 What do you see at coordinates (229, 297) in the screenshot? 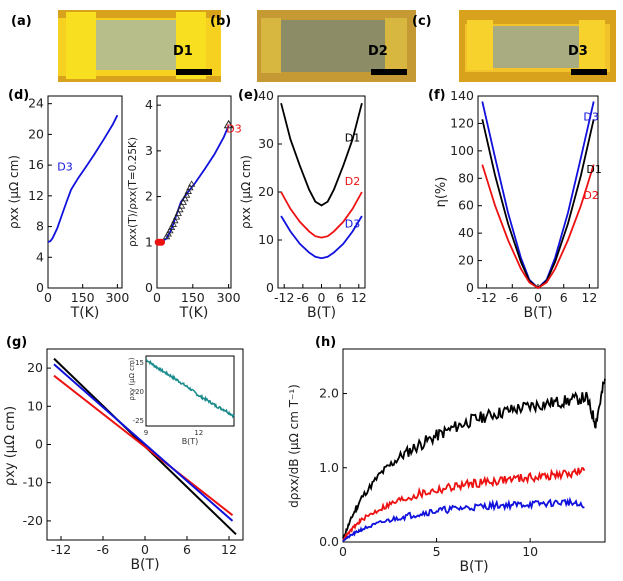
I see `x-tick-label: 300` at bounding box center [229, 297].